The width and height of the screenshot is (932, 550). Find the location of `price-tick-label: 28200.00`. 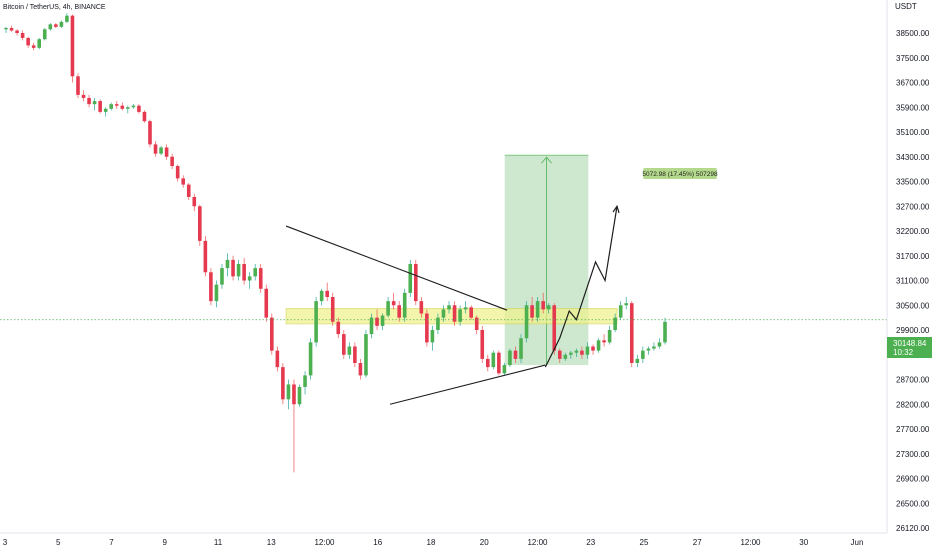

price-tick-label: 28200.00 is located at coordinates (913, 404).